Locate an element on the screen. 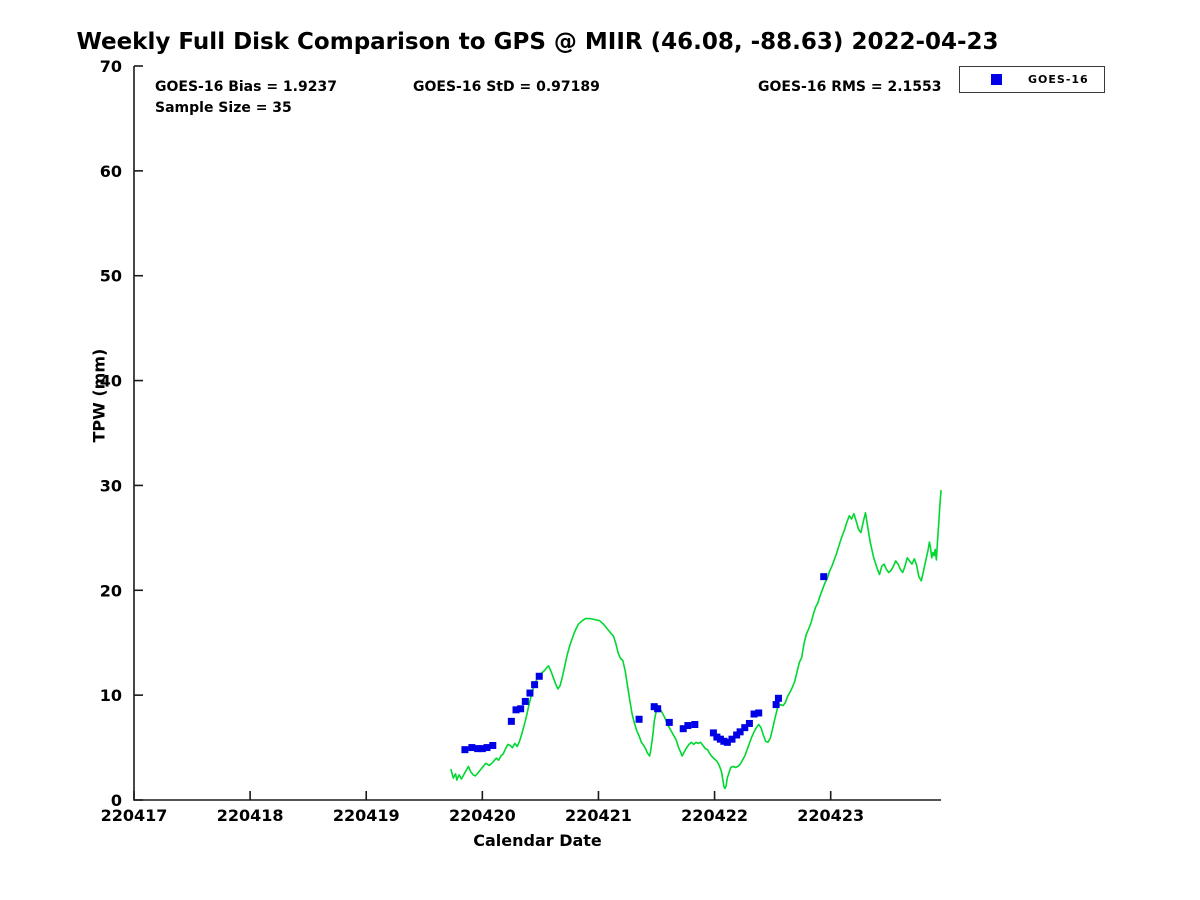 This screenshot has height=900, width=1200. legend: GOES-16 is located at coordinates (1032, 79).